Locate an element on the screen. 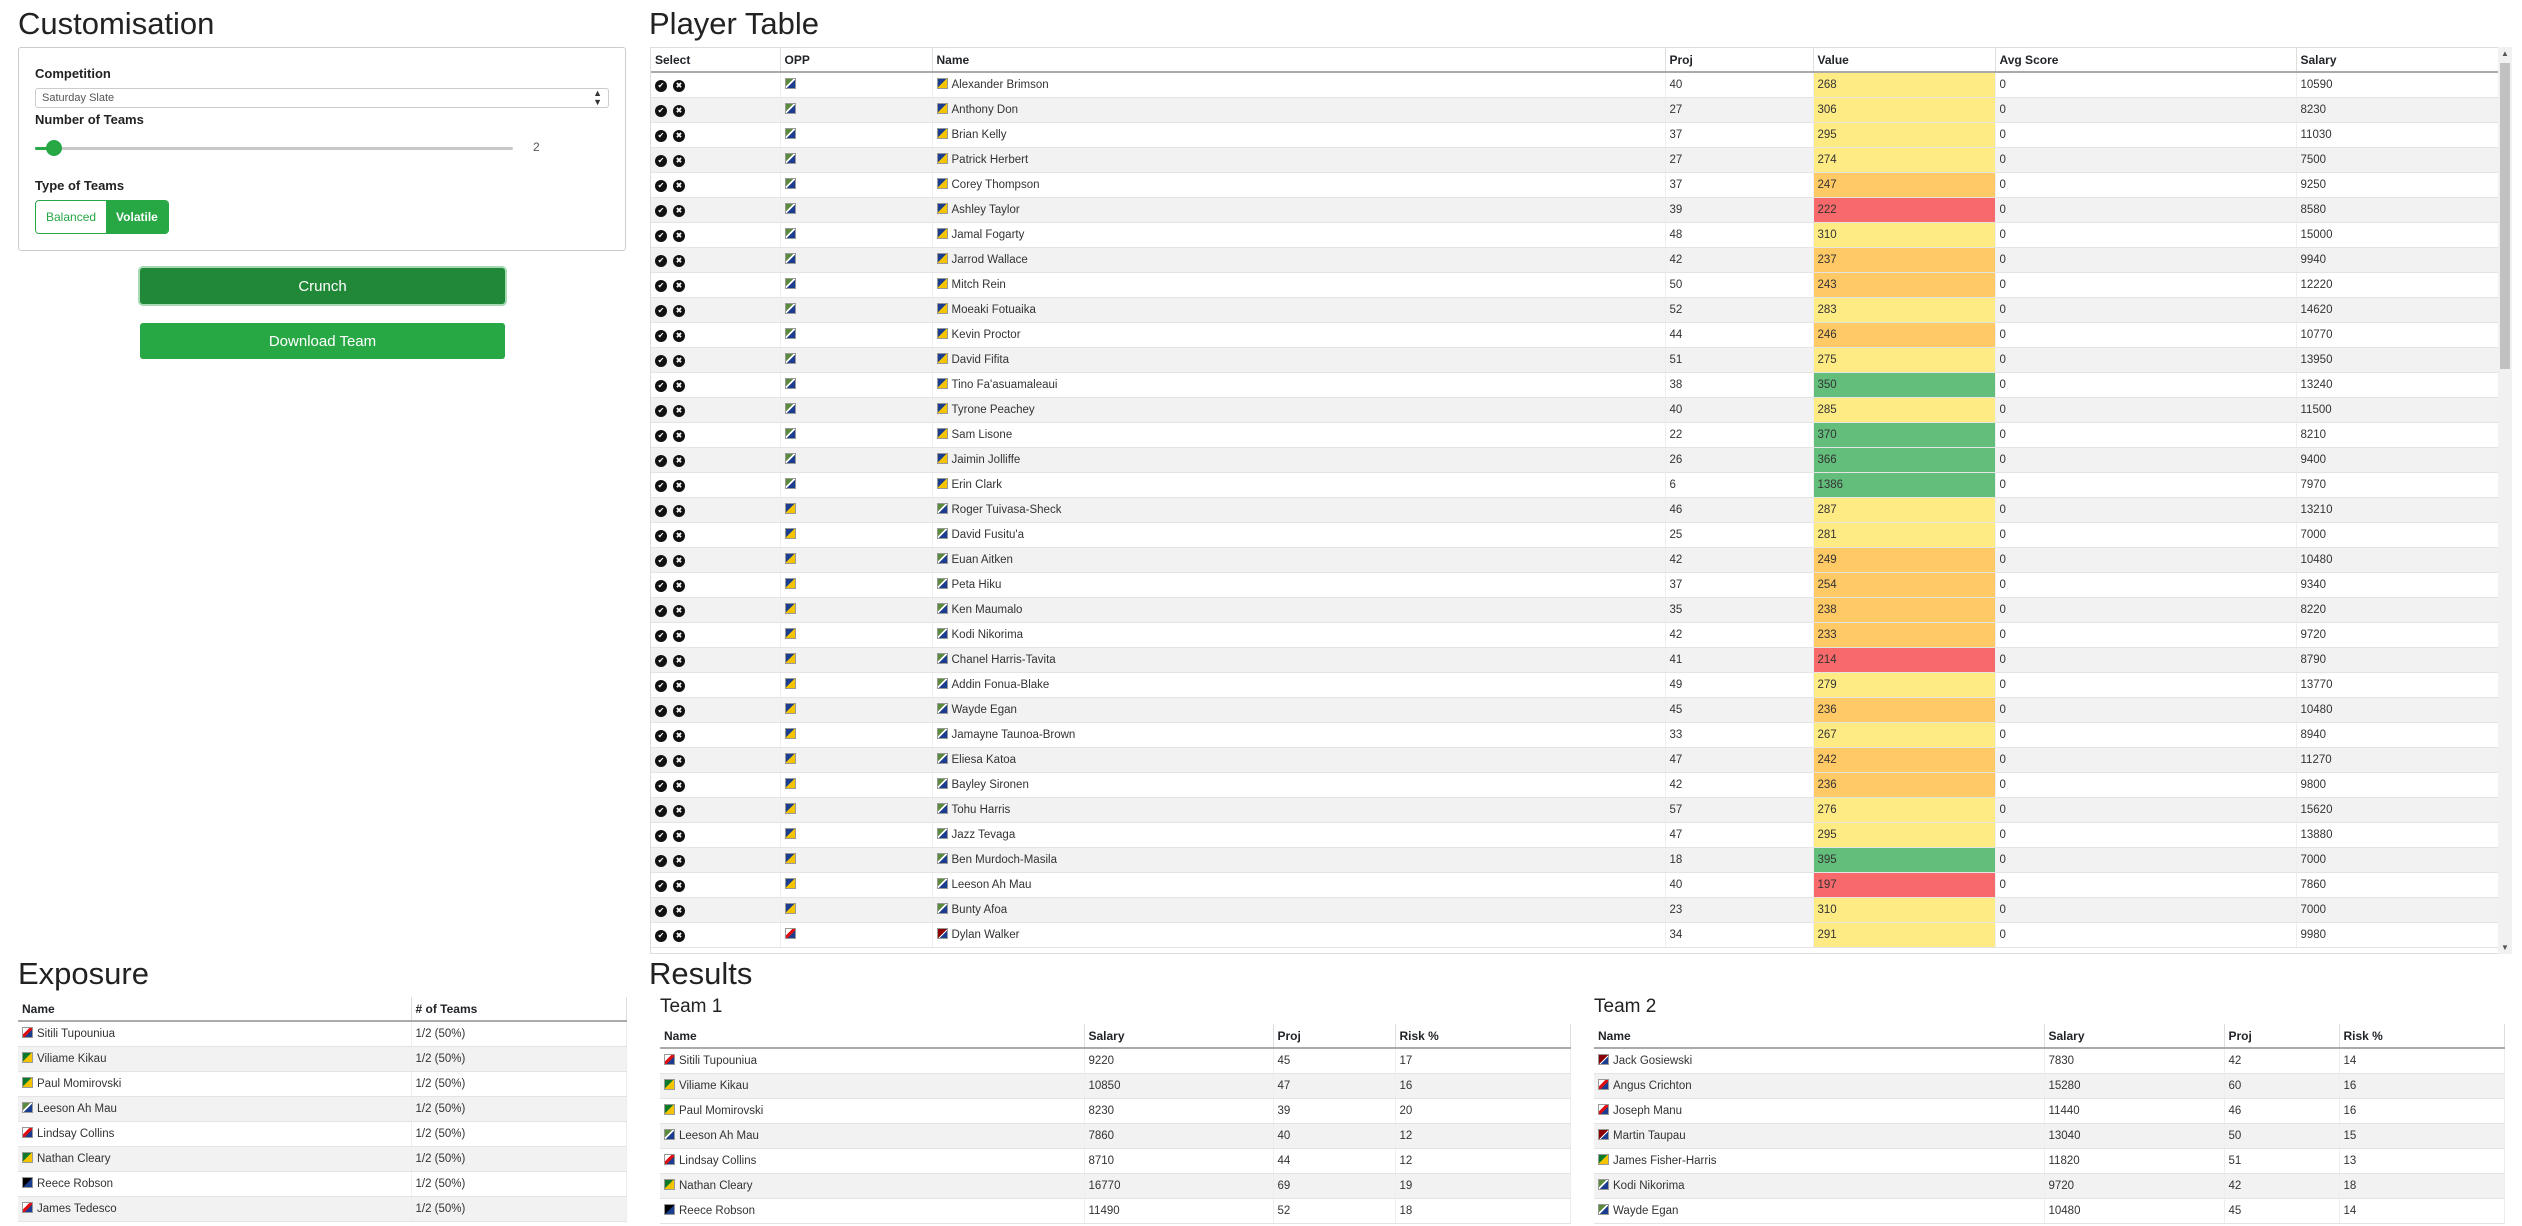 This screenshot has width=2522, height=1226. table-row: ✔ ✖ Anthony Don 27 306 0 8230 is located at coordinates (1575, 110).